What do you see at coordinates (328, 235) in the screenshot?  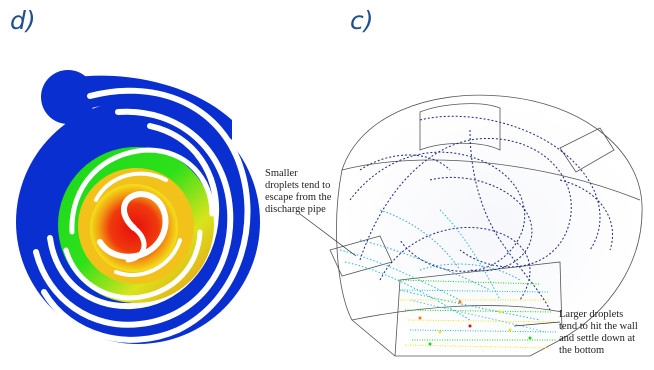 I see `leader-line-small` at bounding box center [328, 235].